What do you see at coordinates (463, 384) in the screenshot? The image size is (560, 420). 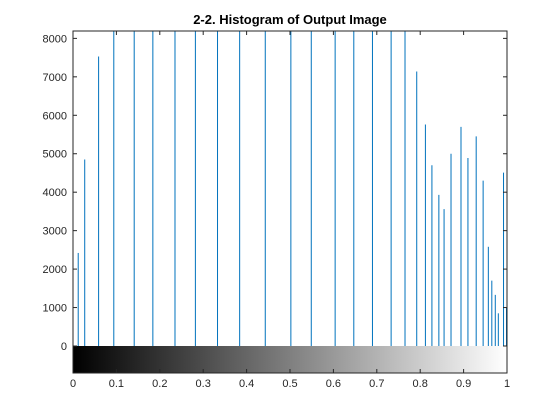 I see `x-tick-label: 0.9` at bounding box center [463, 384].